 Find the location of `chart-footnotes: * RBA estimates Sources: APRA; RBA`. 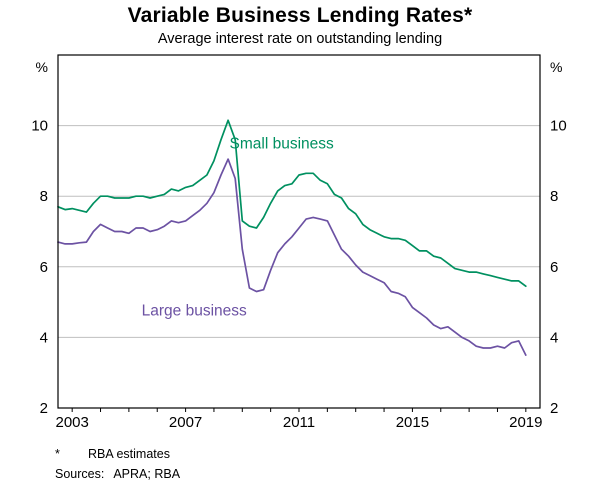

chart-footnotes: * RBA estimates Sources: APRA; RBA is located at coordinates (117, 464).